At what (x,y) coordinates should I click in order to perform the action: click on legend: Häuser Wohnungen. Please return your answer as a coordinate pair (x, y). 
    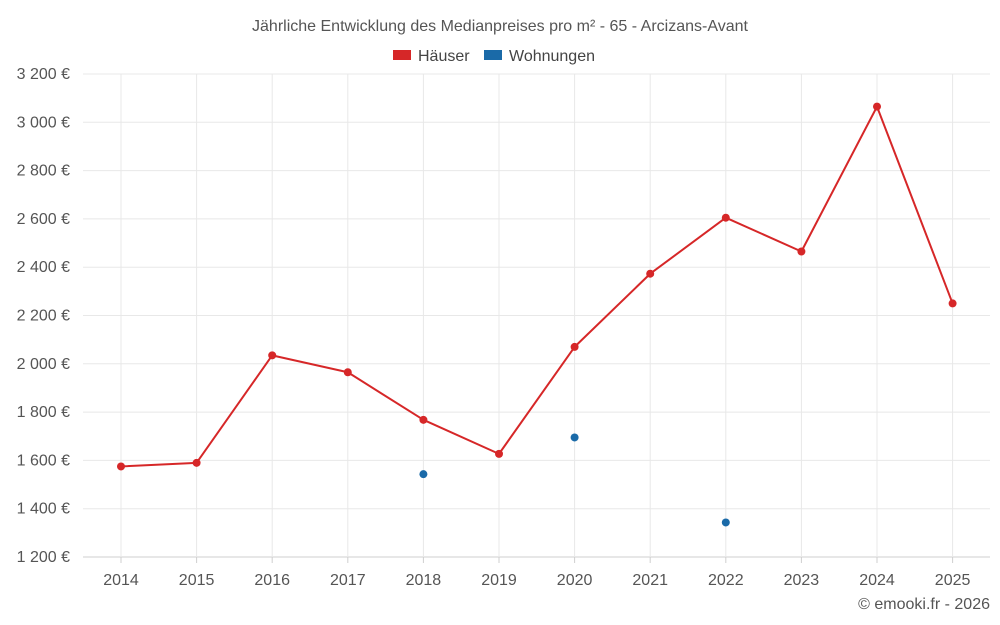
    Looking at the image, I should click on (494, 56).